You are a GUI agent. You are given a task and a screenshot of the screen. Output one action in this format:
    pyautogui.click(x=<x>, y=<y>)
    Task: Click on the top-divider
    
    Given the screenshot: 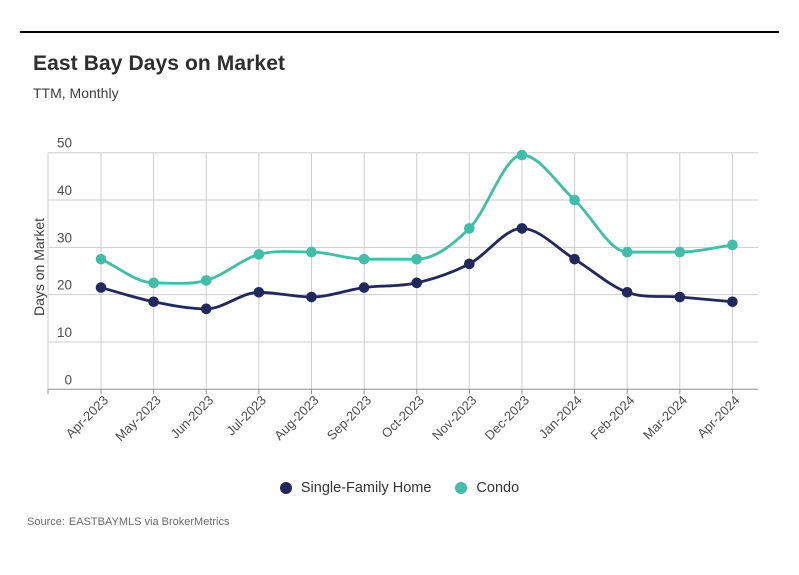 What is the action you would take?
    pyautogui.click(x=399, y=32)
    